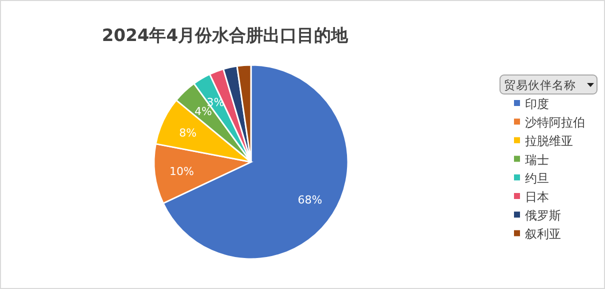  I want to click on legend-title: 贸易伙伴名称, so click(540, 85).